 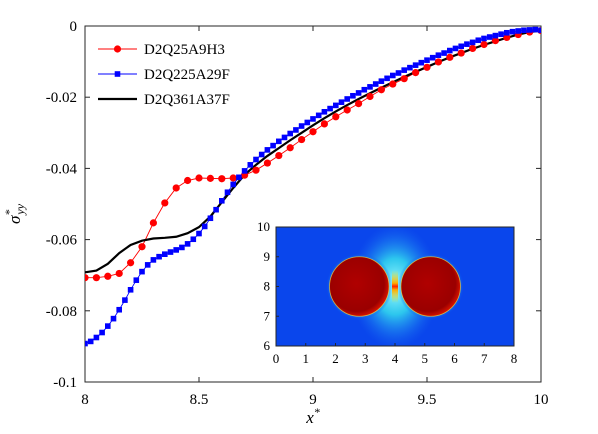 What do you see at coordinates (514, 358) in the screenshot?
I see `inset-x-tick-label: 8` at bounding box center [514, 358].